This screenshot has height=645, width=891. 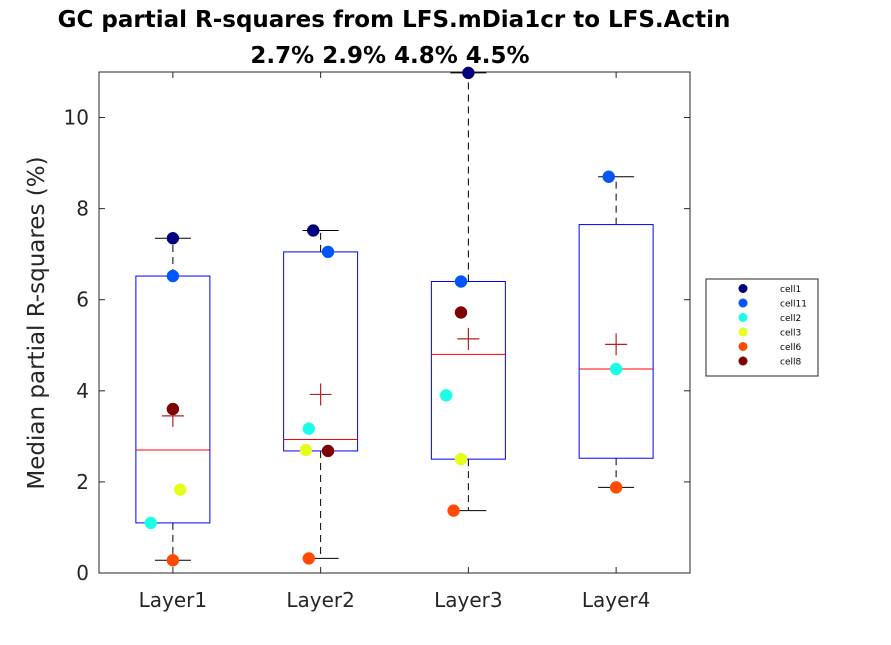 I want to click on x-tick-label: Layer3, so click(x=468, y=600).